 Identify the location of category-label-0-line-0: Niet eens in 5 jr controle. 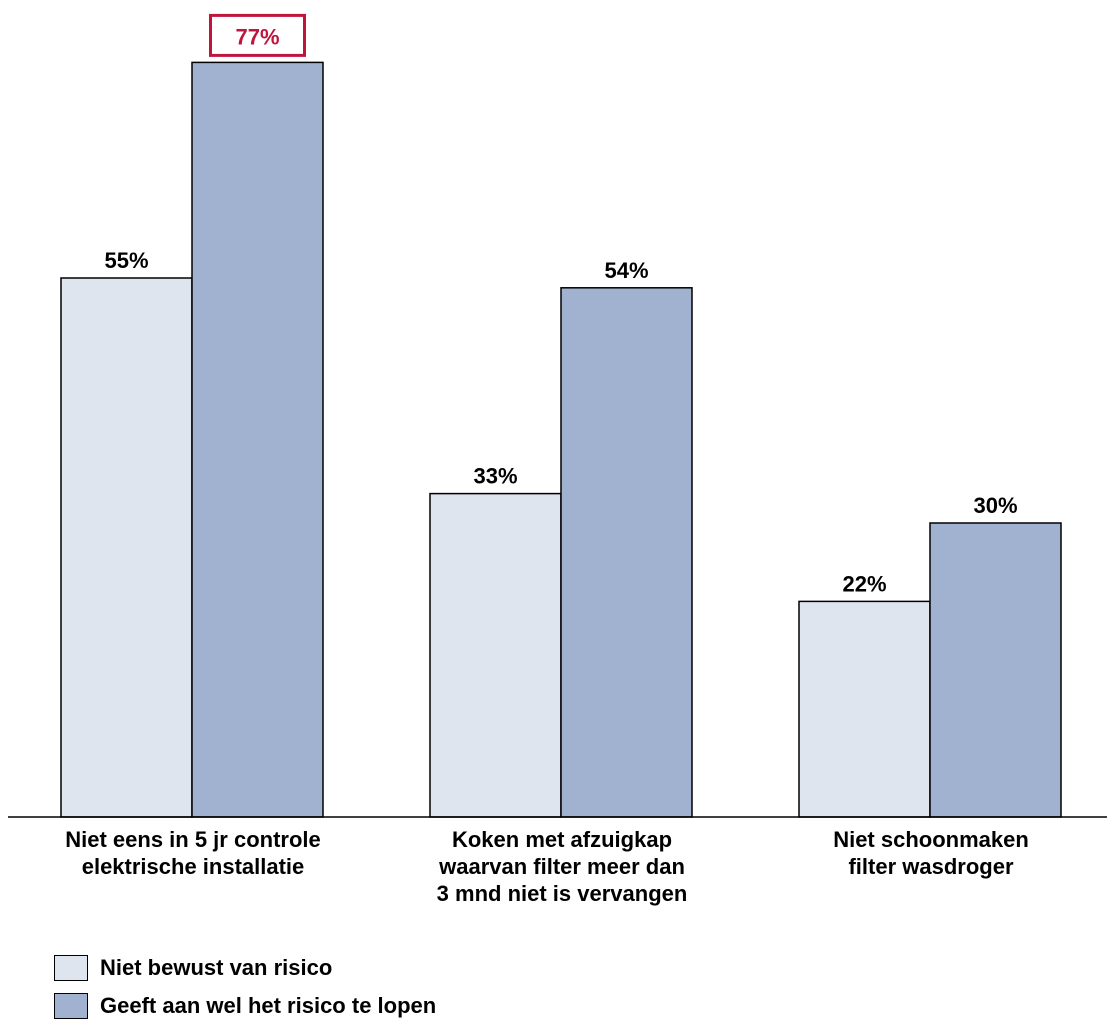
(193, 839).